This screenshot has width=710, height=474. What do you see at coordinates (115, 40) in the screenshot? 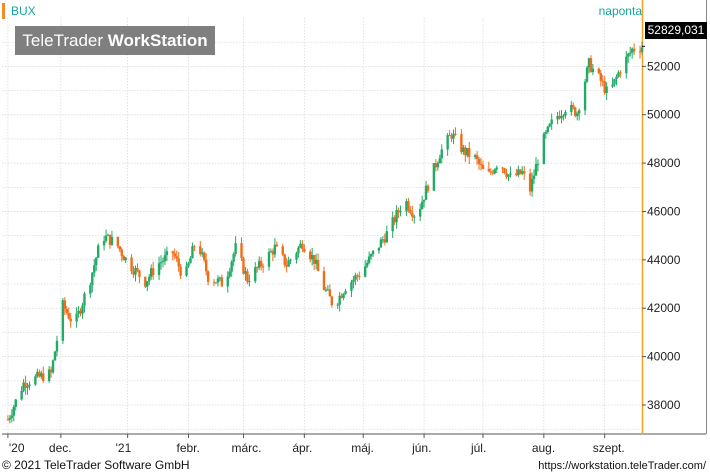
I see `watermark-logo: TeleTrader WorkStation` at bounding box center [115, 40].